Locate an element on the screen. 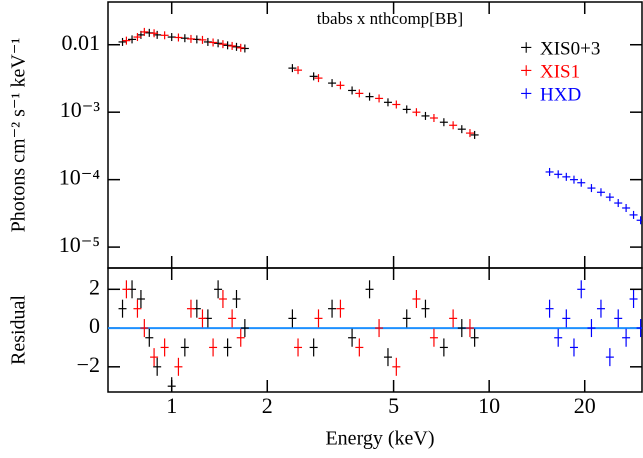 The image size is (643, 458). legend-label: XIS1 is located at coordinates (560, 71).